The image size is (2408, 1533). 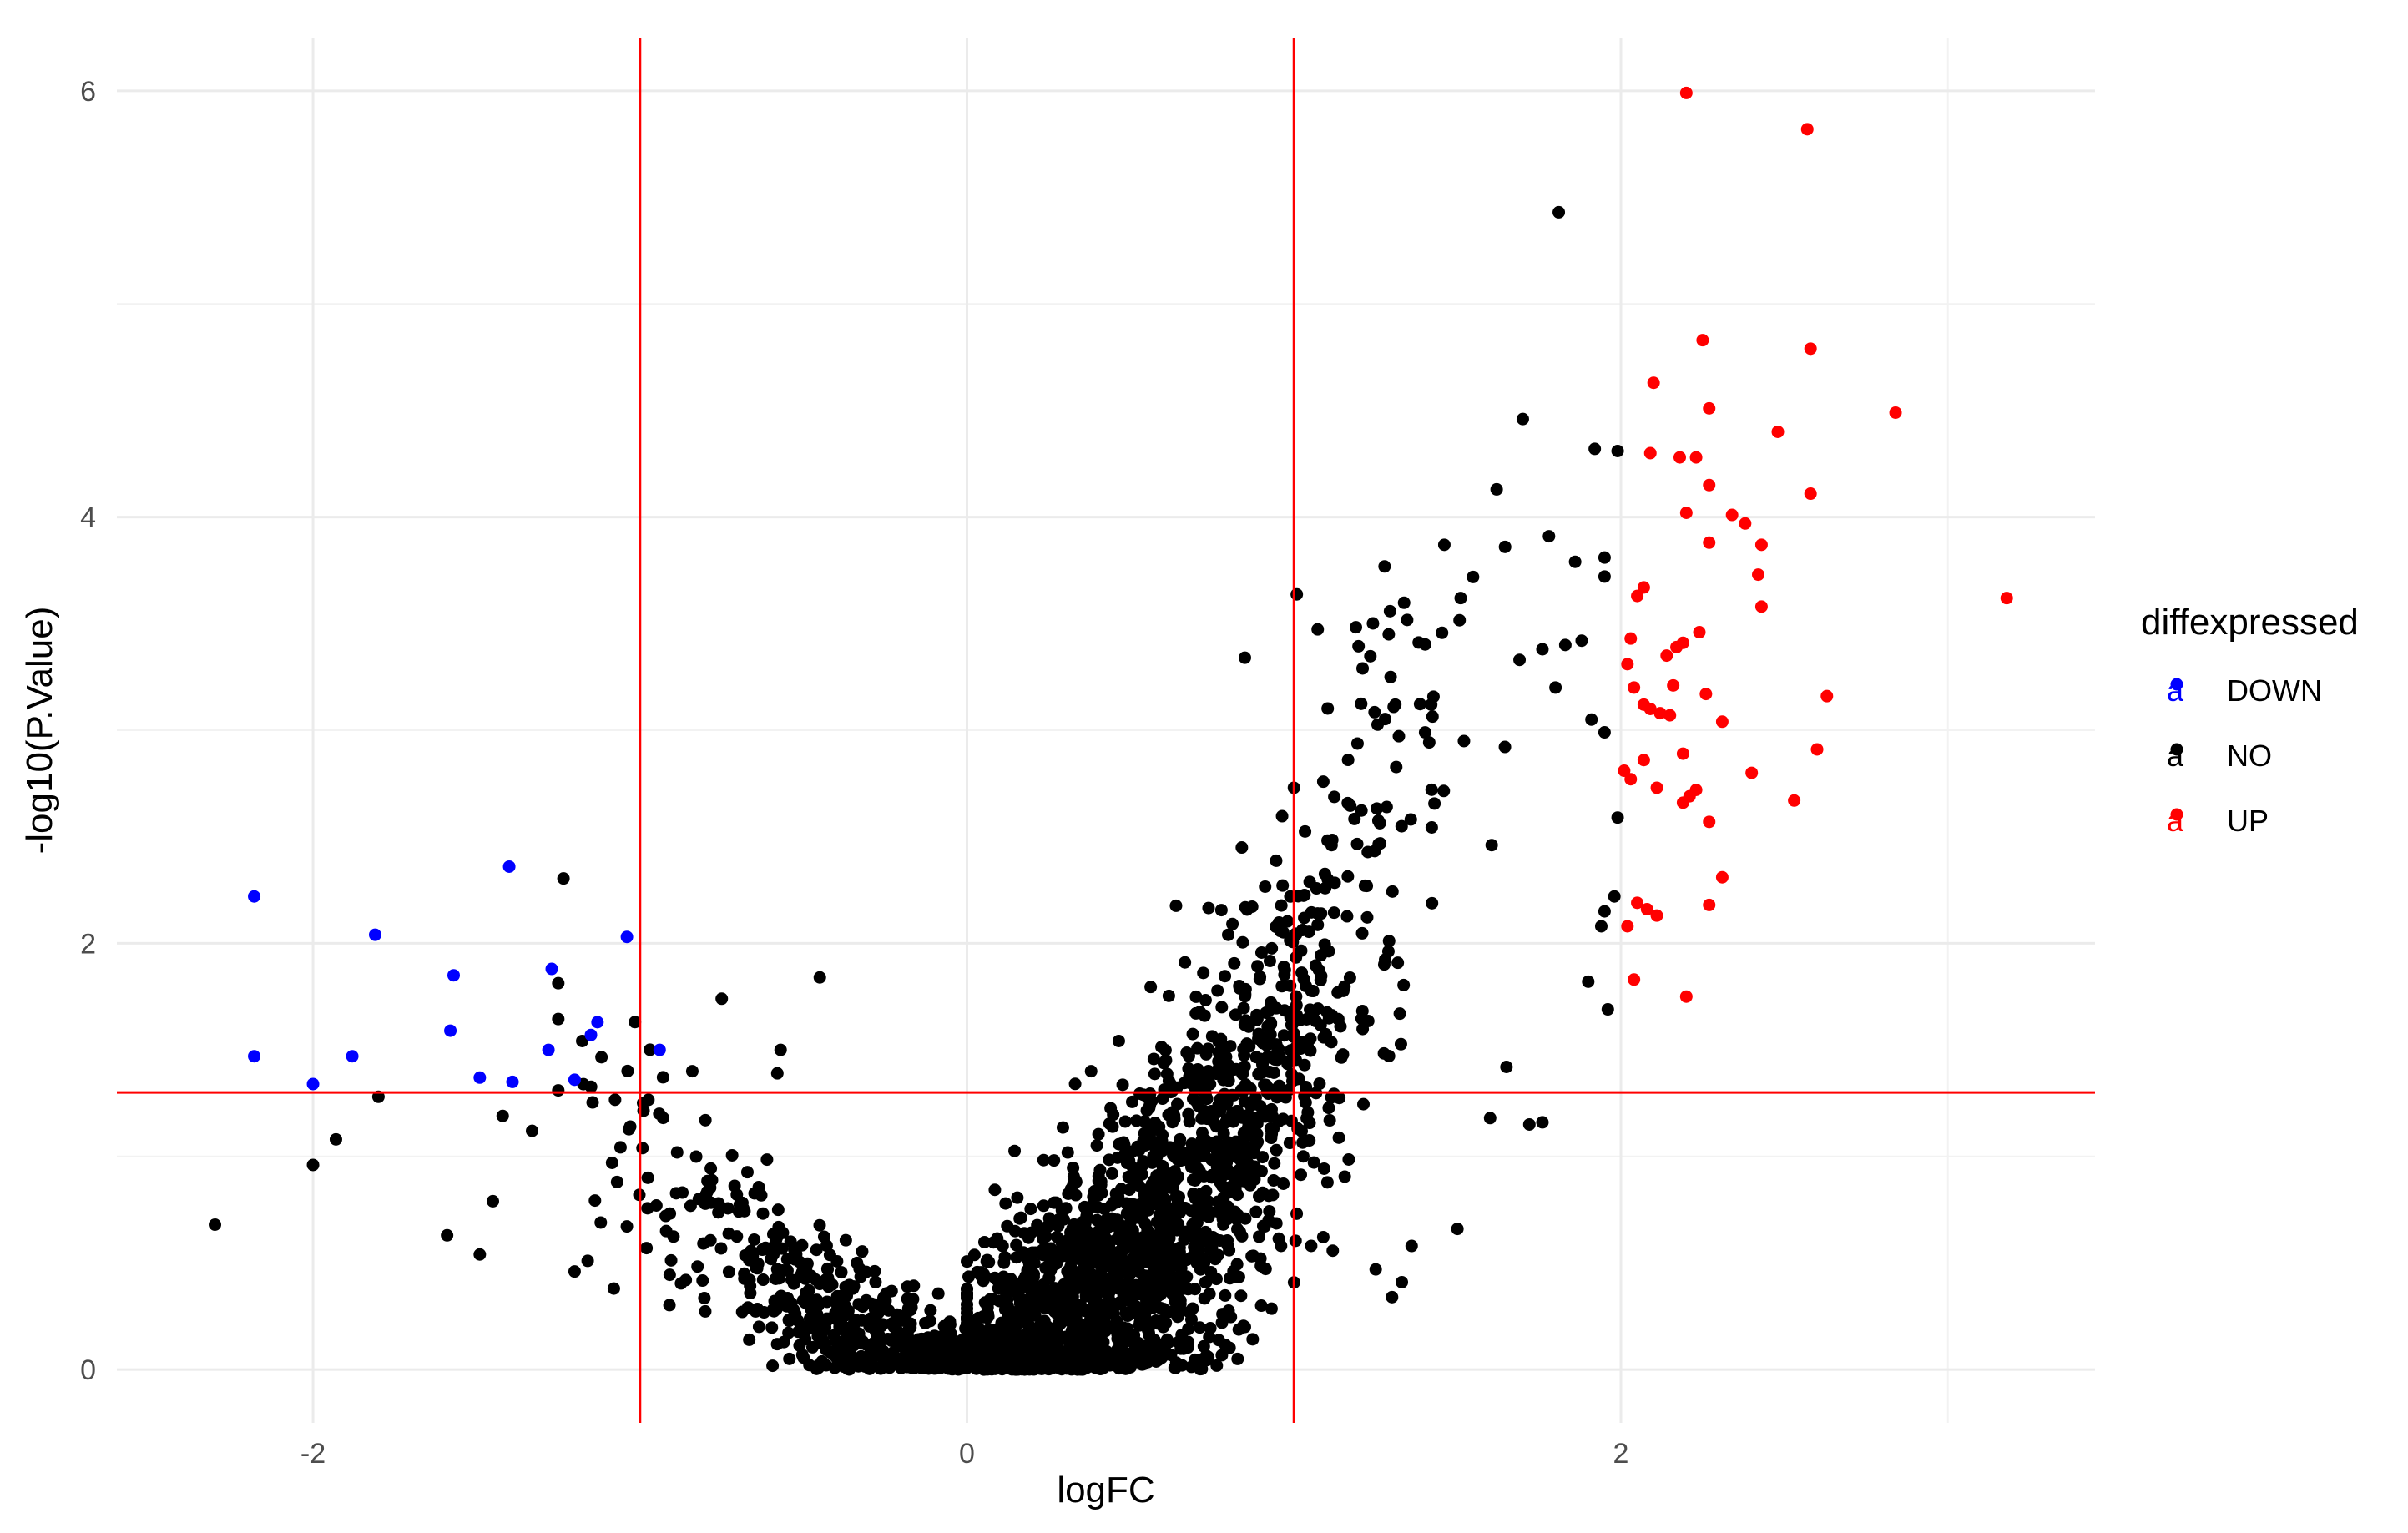 I want to click on legend: diffexpressed a DOWN a NO a UP, so click(x=2250, y=720).